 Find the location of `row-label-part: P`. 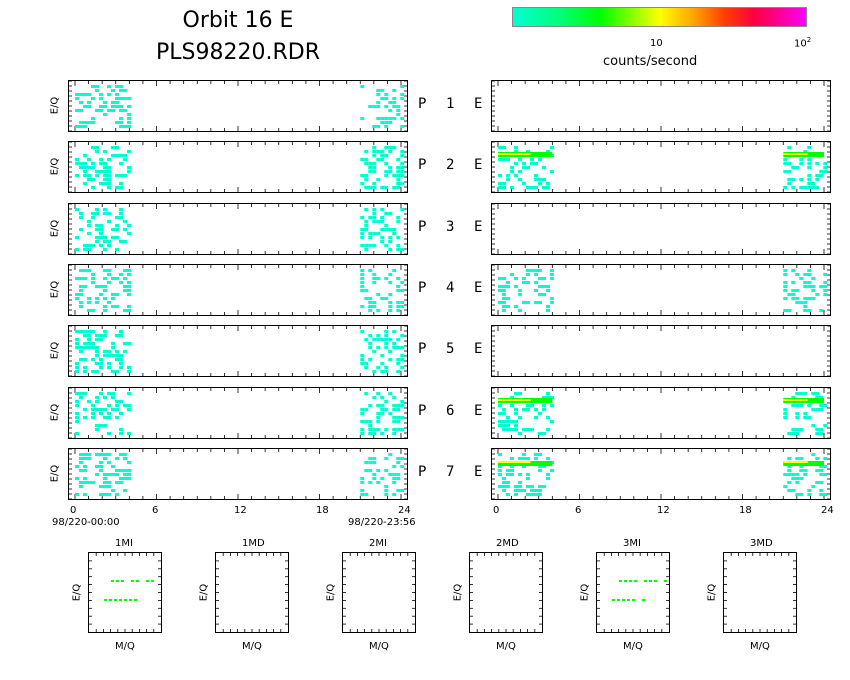

row-label-part: P is located at coordinates (422, 226).